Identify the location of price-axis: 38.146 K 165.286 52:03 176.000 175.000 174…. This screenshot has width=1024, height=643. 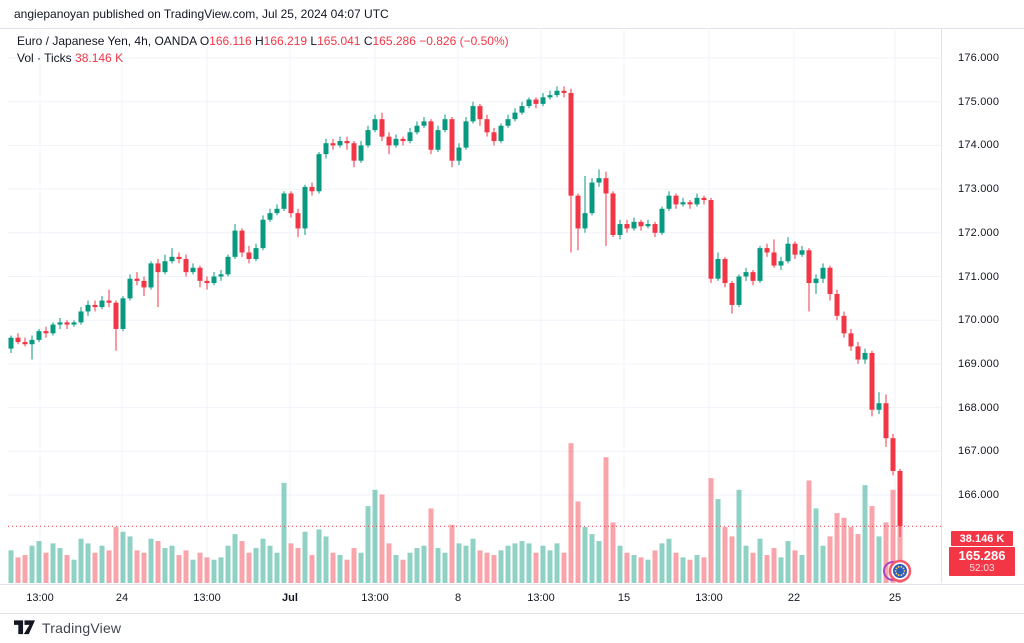
(982, 305).